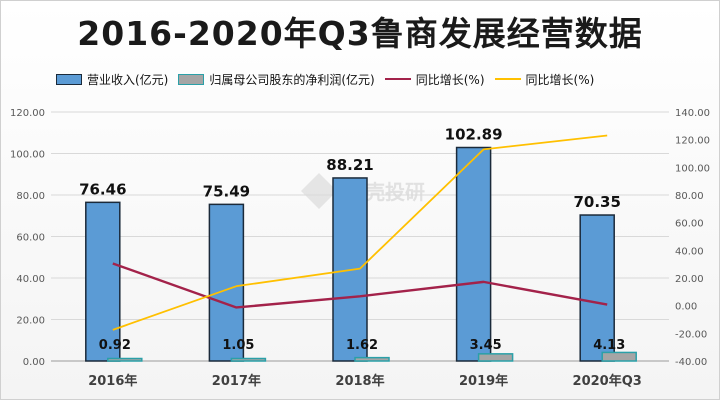  Describe the element at coordinates (691, 362) in the screenshot. I see `y-right-tick-label: -40.00` at that location.